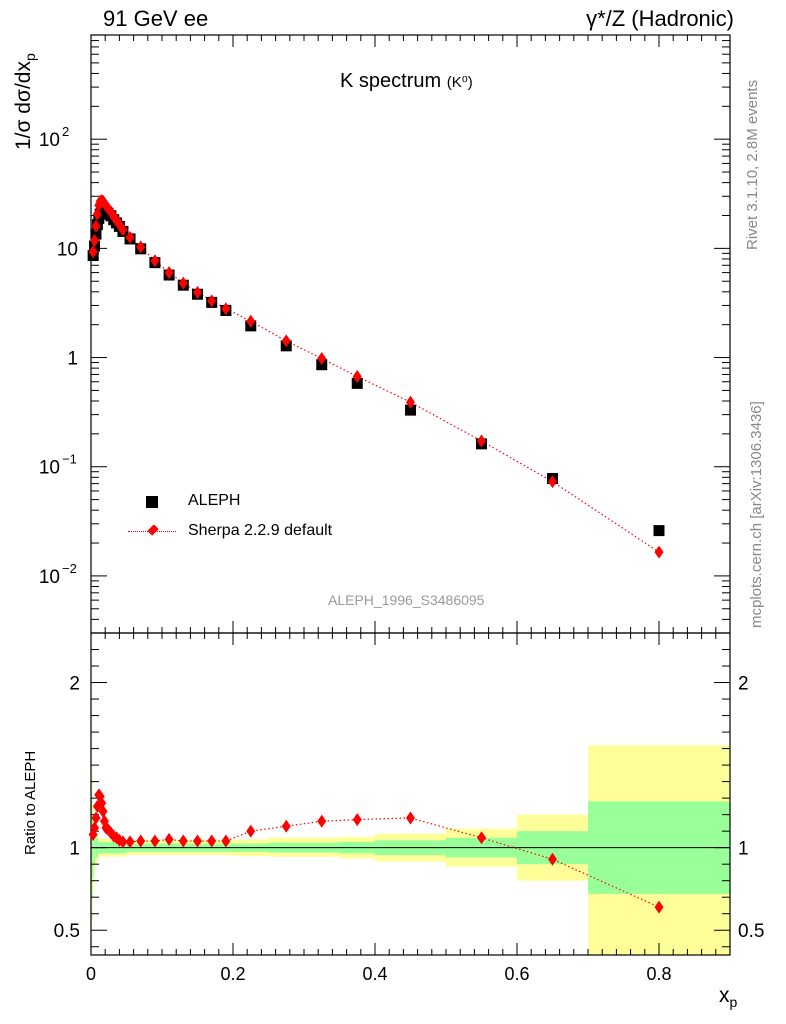  I want to click on y-tick-label-exponent: −1, so click(69, 459).